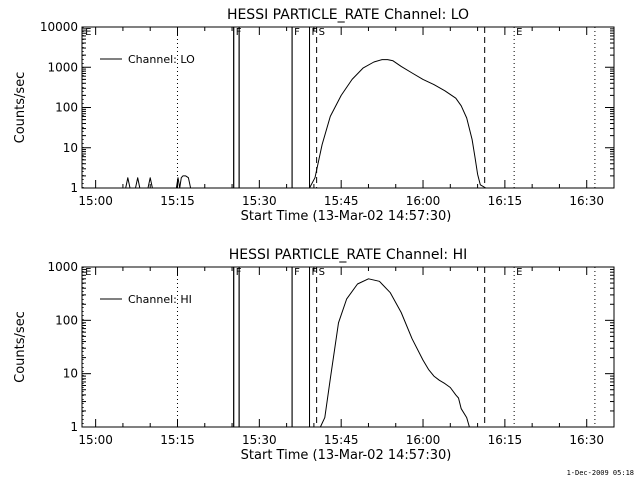 The height and width of the screenshot is (480, 640). What do you see at coordinates (348, 255) in the screenshot?
I see `chart-title: HESSI PARTICLE_RATE Channel: HI` at bounding box center [348, 255].